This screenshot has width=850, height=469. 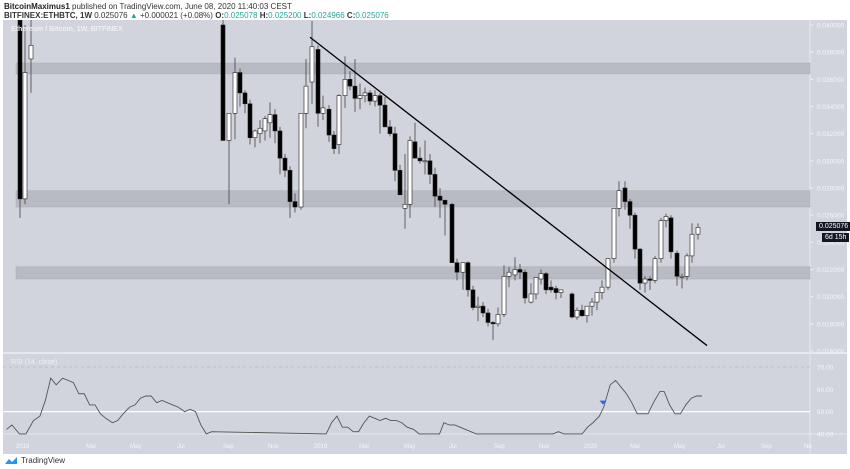 I want to click on y-tick-label: 0.034000, so click(x=830, y=107).